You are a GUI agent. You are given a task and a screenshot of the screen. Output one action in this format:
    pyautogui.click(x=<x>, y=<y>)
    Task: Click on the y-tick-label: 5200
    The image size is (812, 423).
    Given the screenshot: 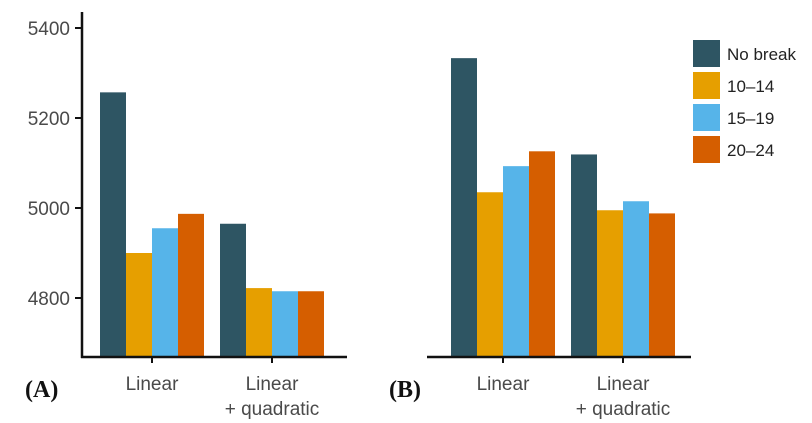 What is the action you would take?
    pyautogui.click(x=49, y=119)
    